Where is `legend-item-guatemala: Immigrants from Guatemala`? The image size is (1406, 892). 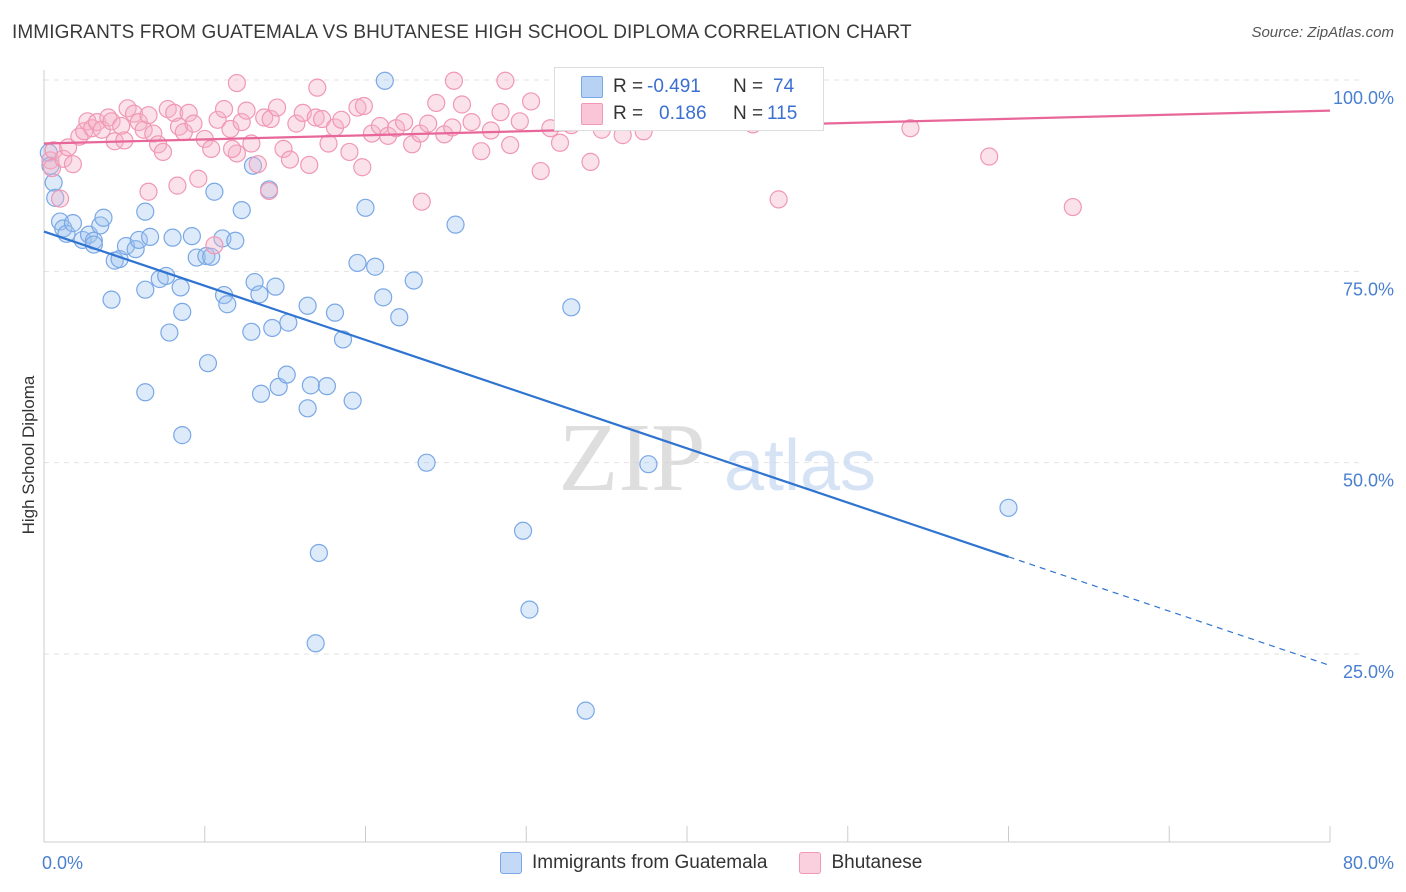
legend-item-guatemala: Immigrants from Guatemala is located at coordinates (633, 863).